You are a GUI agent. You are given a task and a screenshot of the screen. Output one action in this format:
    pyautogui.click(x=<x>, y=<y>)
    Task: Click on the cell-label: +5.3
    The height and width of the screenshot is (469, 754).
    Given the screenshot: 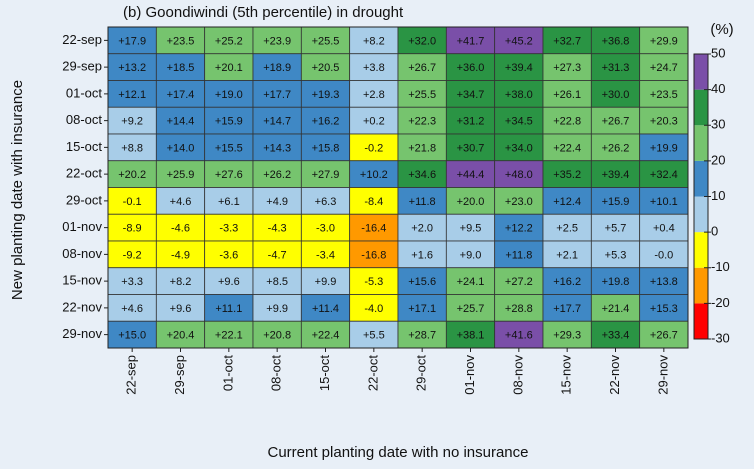 What is the action you would take?
    pyautogui.click(x=616, y=255)
    